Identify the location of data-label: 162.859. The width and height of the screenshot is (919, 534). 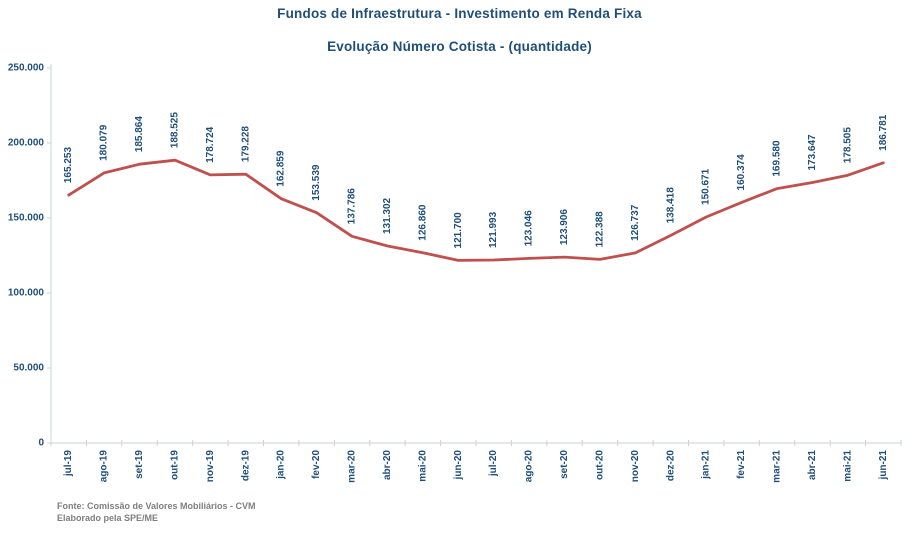
(281, 168).